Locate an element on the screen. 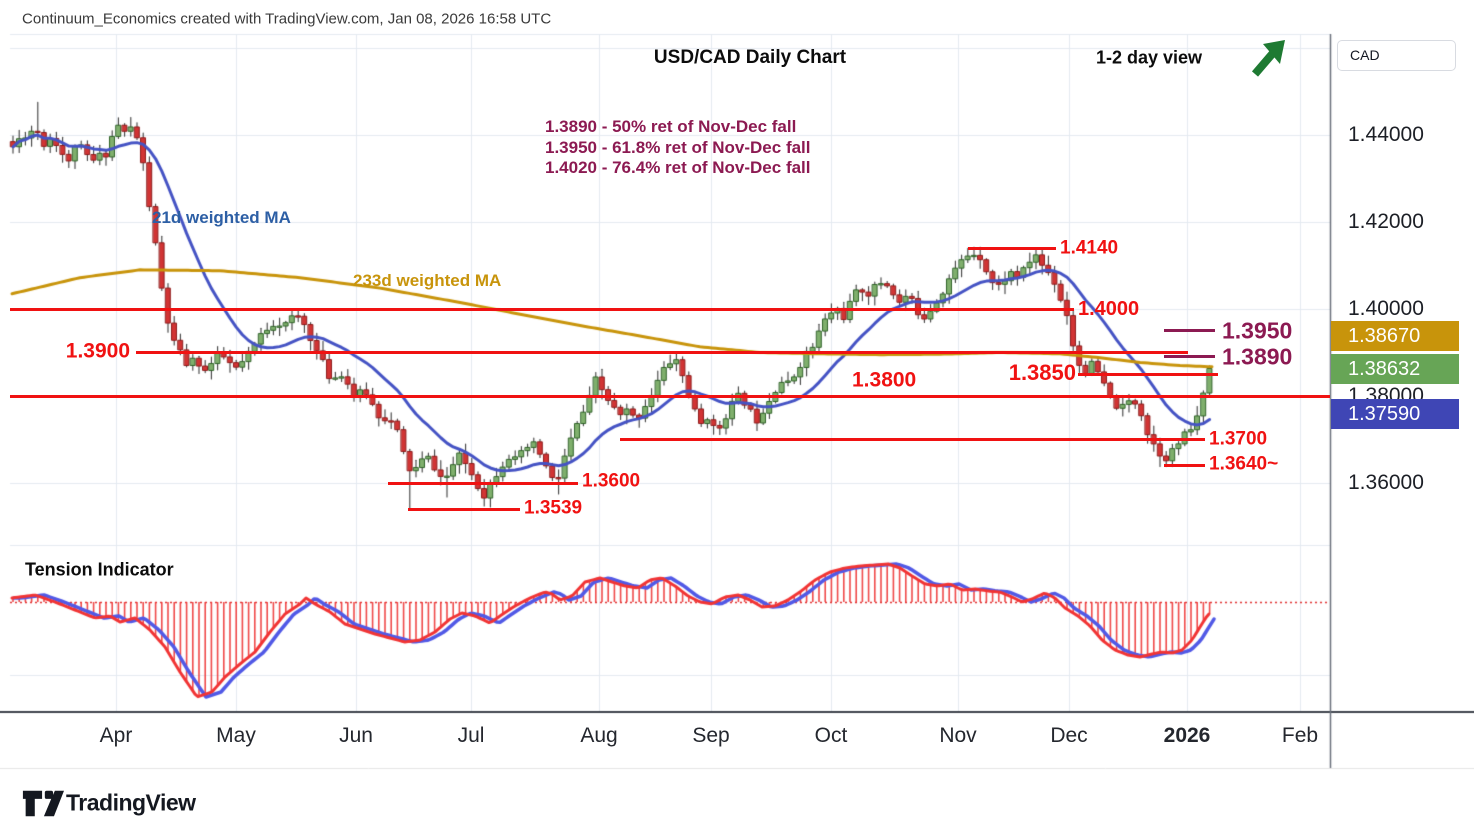  month-label: Dec is located at coordinates (1069, 735).